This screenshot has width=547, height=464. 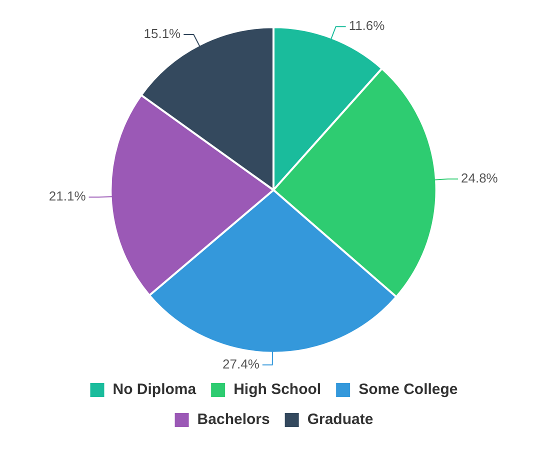 What do you see at coordinates (241, 364) in the screenshot?
I see `data-label: 27.4%` at bounding box center [241, 364].